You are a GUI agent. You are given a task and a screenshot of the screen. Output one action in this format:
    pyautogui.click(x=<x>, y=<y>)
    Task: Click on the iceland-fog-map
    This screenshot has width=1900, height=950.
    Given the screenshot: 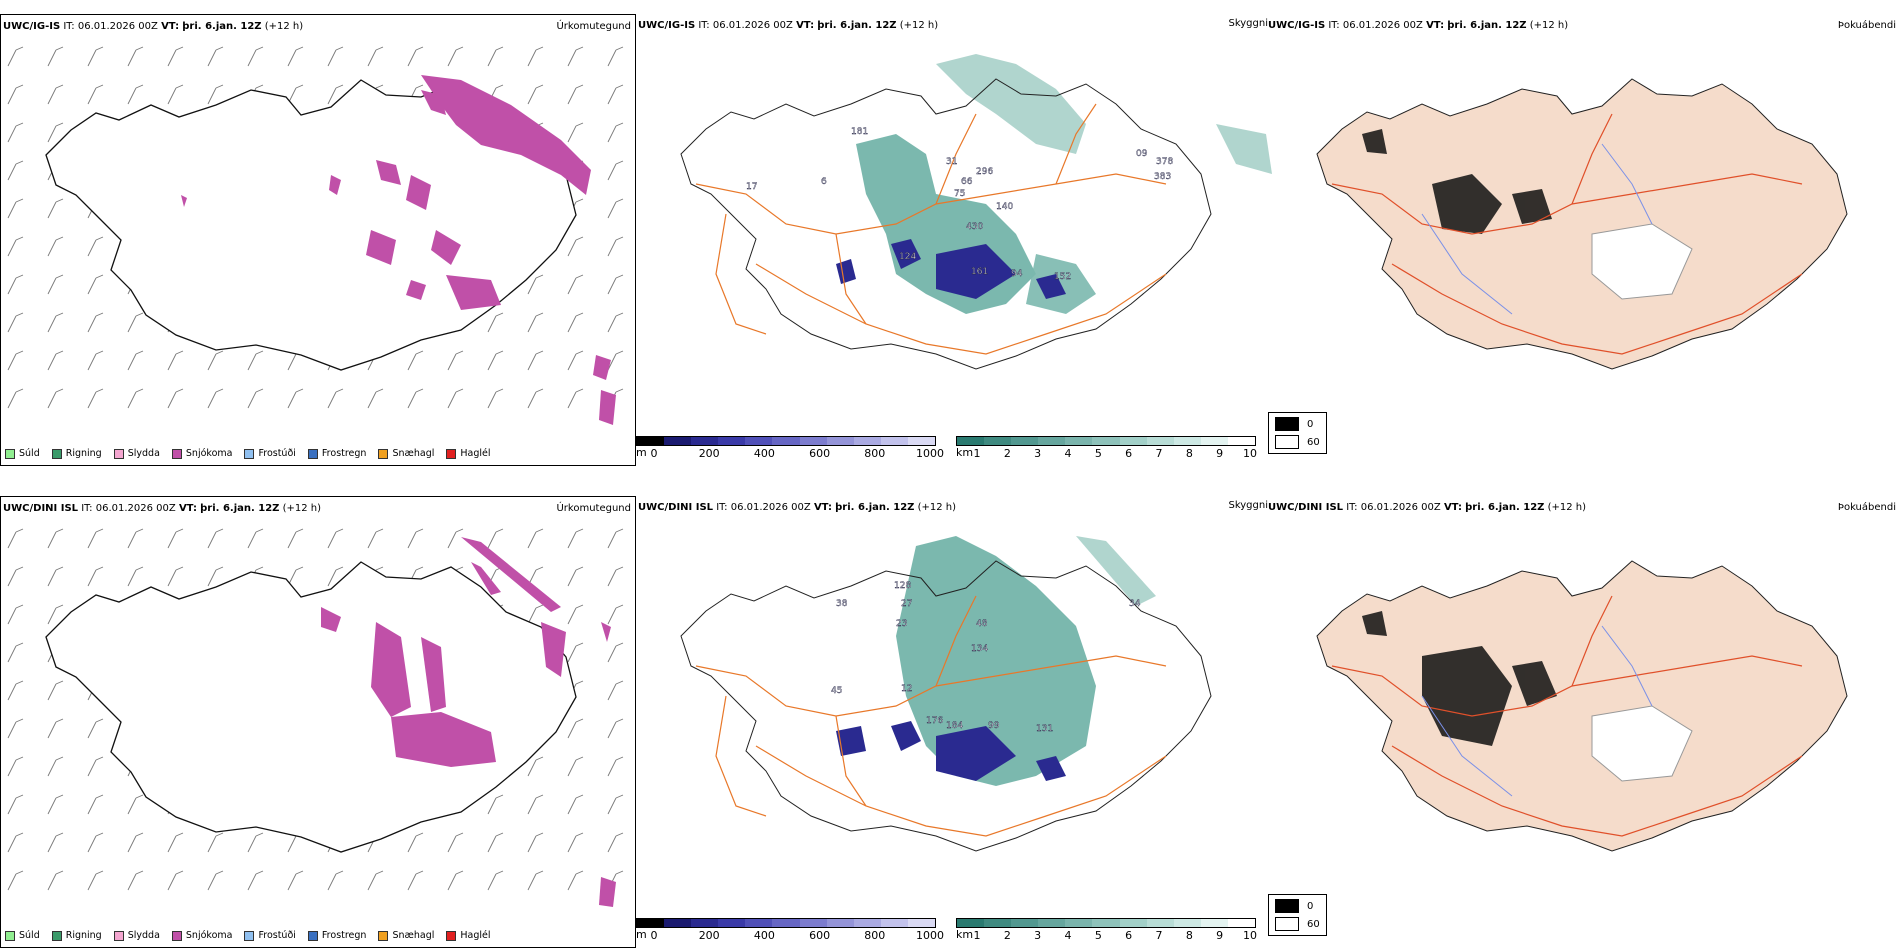 What is the action you would take?
    pyautogui.click(x=1582, y=224)
    